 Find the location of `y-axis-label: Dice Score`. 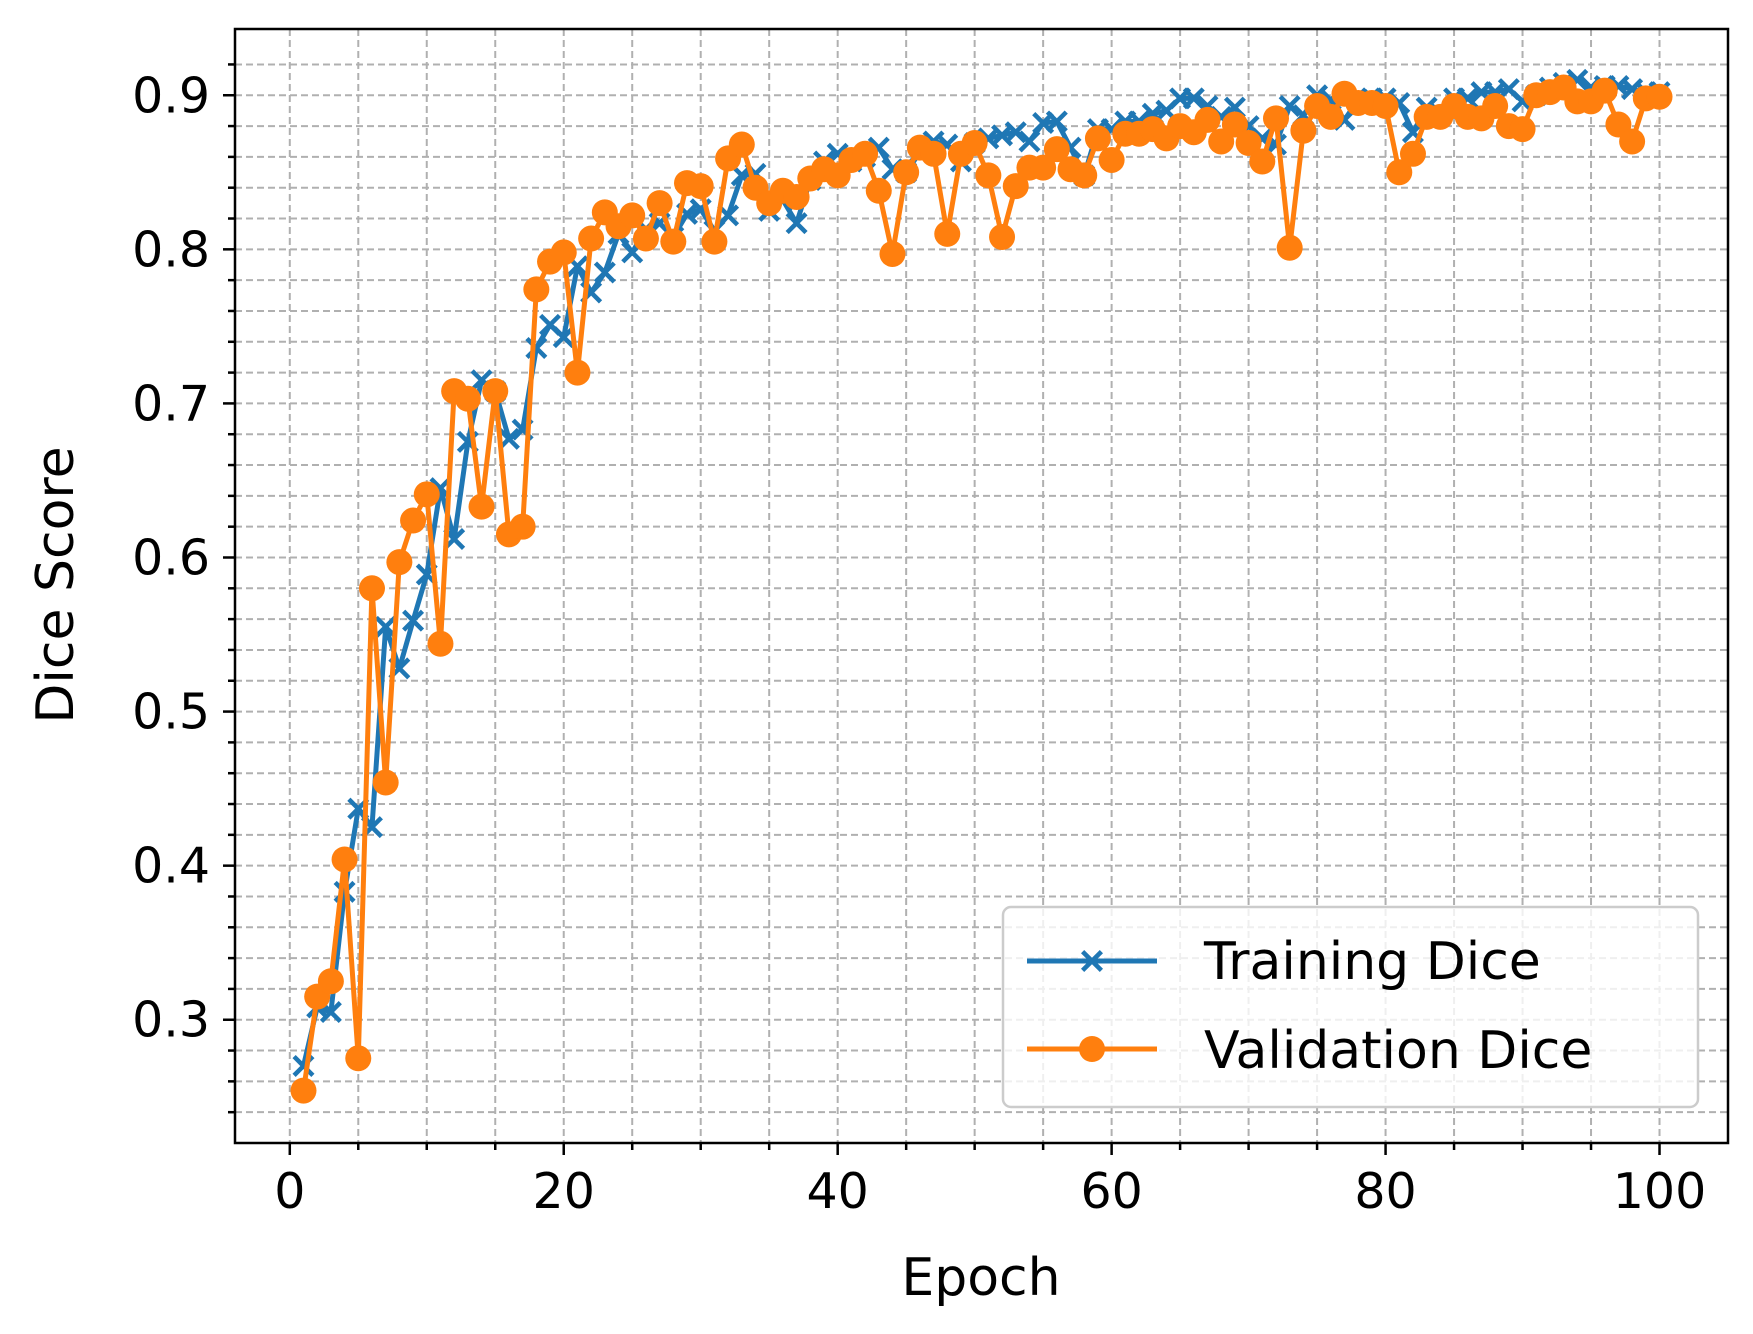

y-axis-label: Dice Score is located at coordinates (56, 584).